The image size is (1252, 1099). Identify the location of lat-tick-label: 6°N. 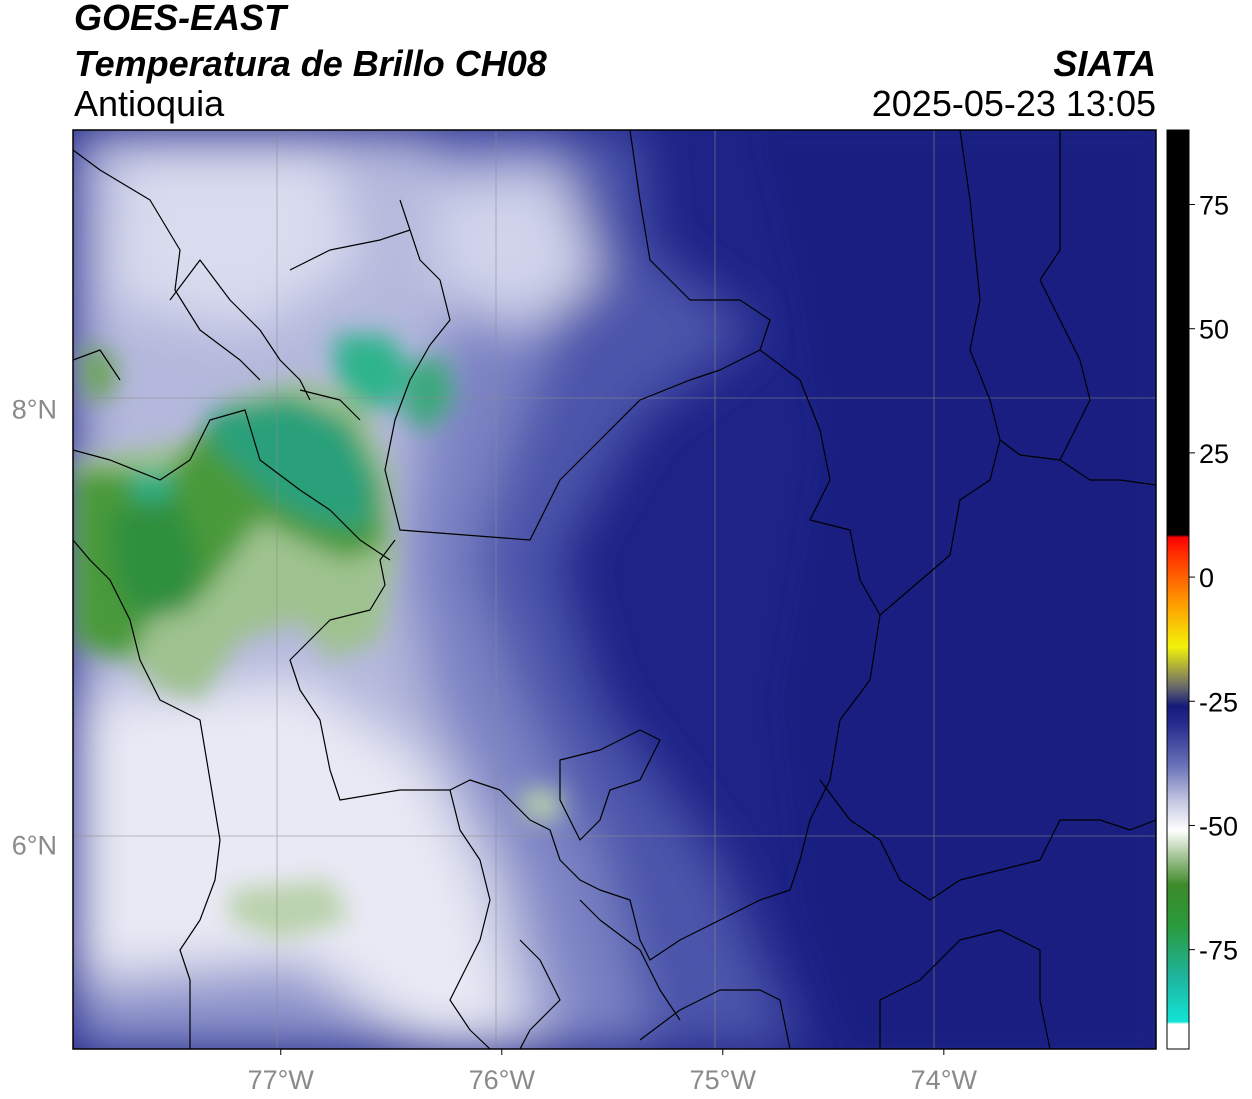
(34, 845).